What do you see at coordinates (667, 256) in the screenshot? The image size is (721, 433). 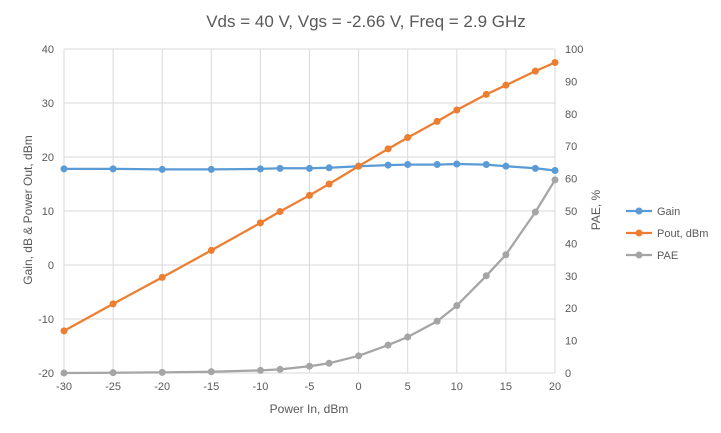 I see `legend-label: PAE` at bounding box center [667, 256].